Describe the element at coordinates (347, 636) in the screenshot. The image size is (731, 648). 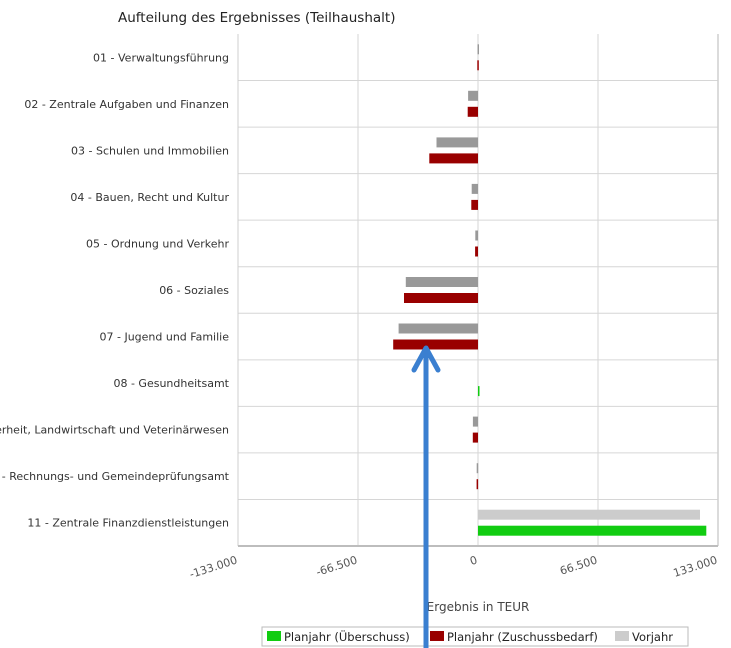
I see `legend-label: Planjahr (Überschuss)` at that location.